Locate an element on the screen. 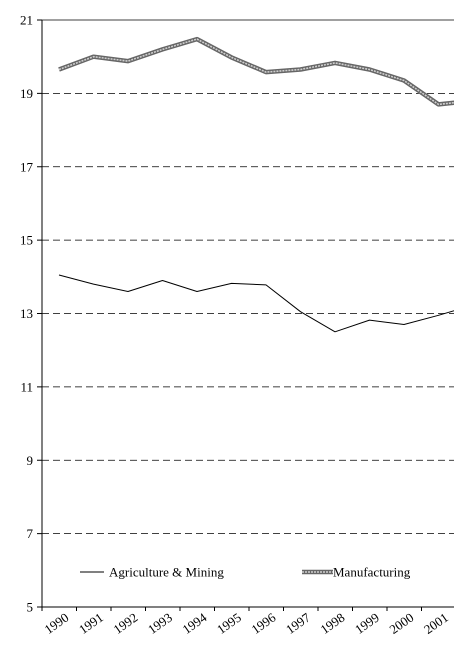 This screenshot has height=656, width=454. x-tick-label: 1995 is located at coordinates (229, 623).